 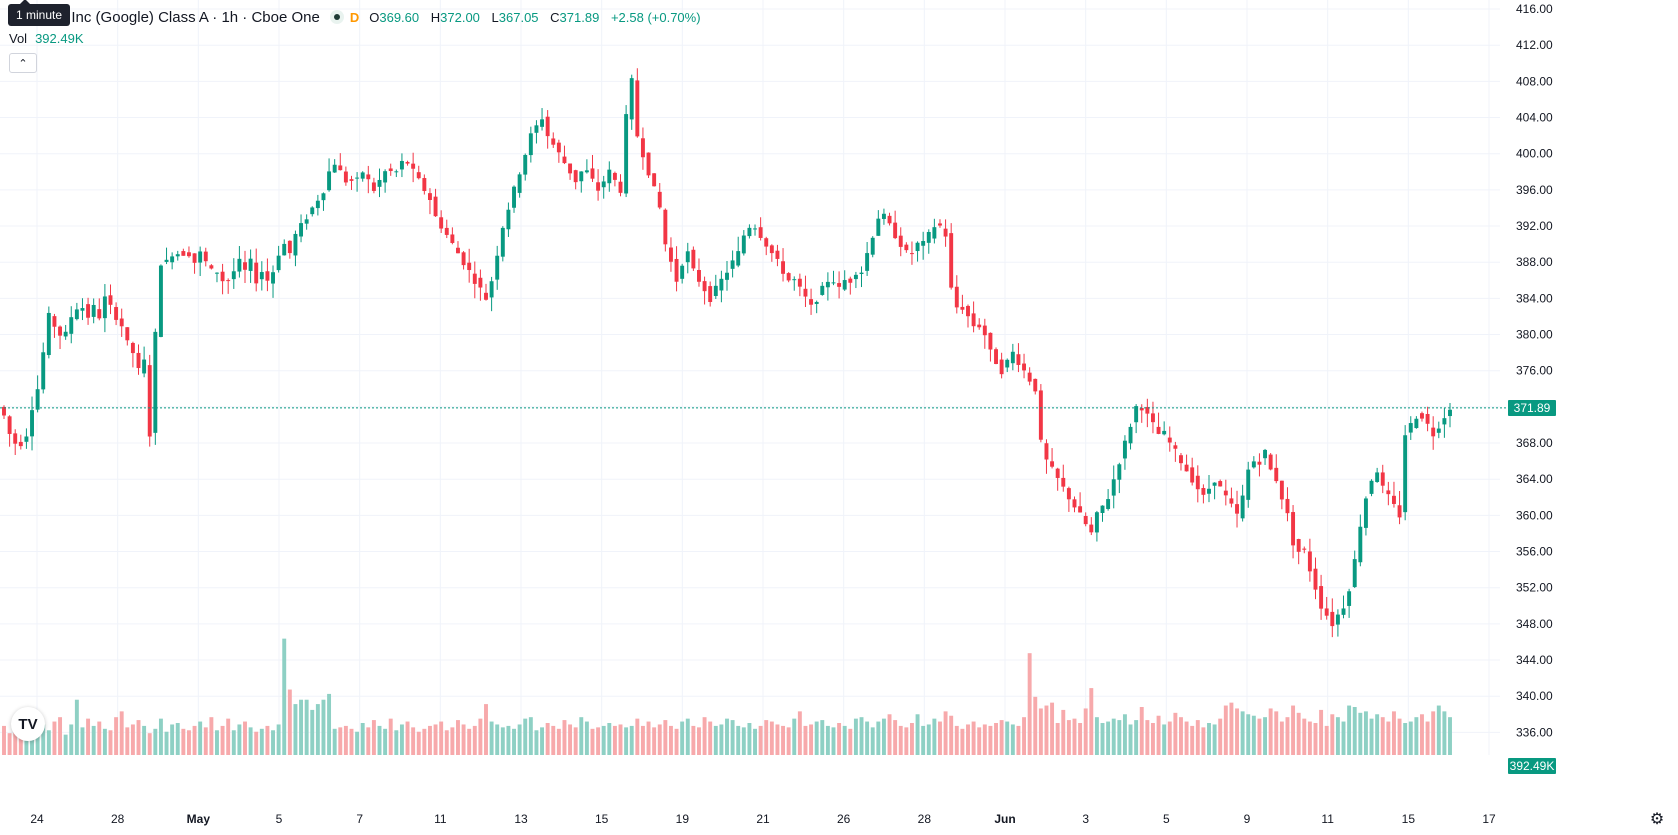 I want to click on low-key: L, so click(x=495, y=17).